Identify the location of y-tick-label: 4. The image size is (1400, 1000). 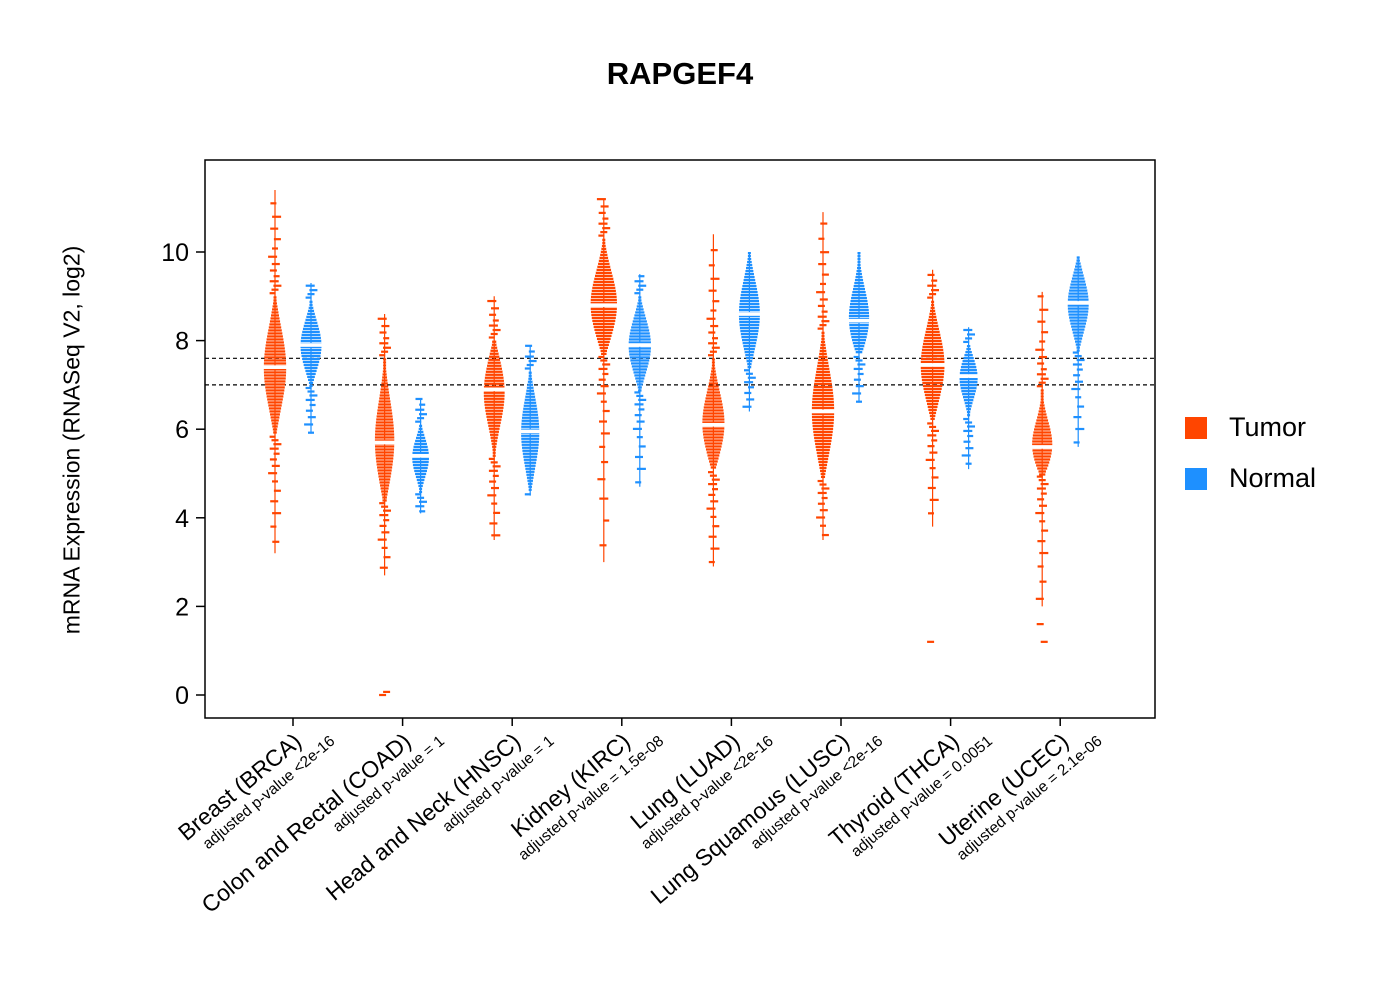
(182, 519).